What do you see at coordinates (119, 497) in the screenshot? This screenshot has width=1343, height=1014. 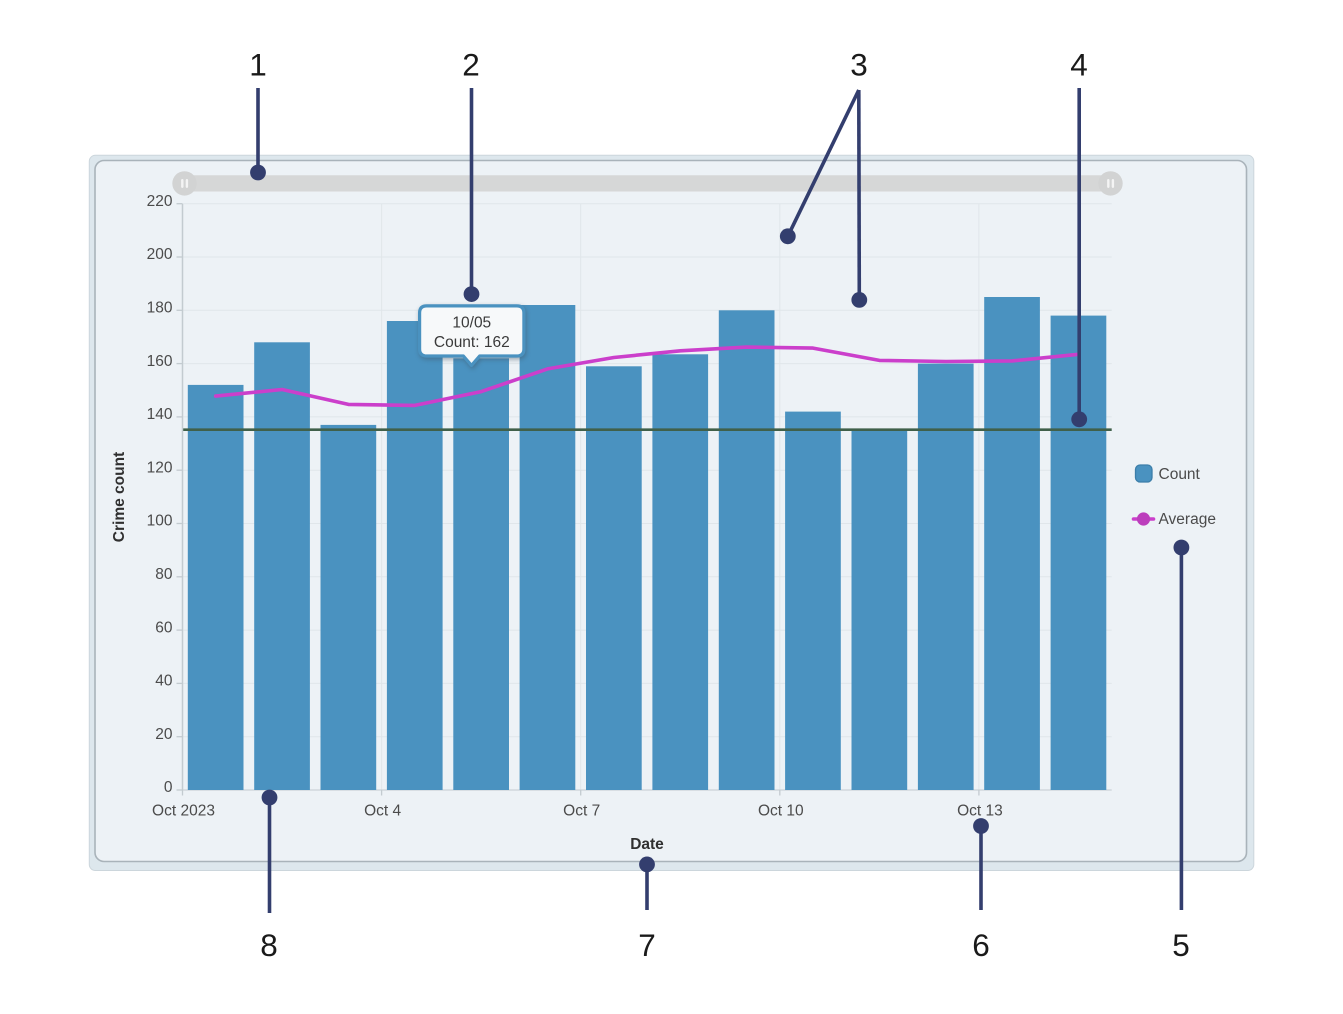 I see `svg-text: Crime count` at bounding box center [119, 497].